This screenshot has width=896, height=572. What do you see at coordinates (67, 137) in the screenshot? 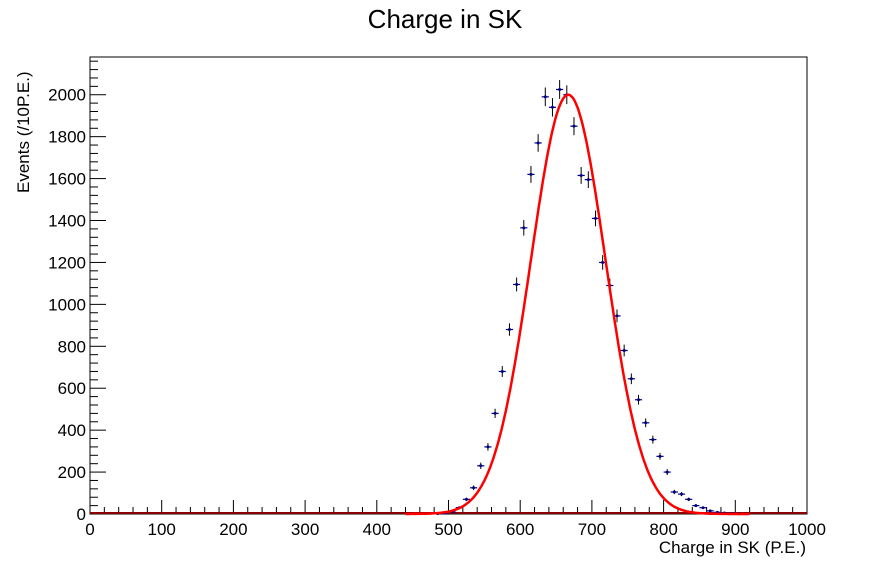
I see `y-tick-label: 1800` at bounding box center [67, 137].